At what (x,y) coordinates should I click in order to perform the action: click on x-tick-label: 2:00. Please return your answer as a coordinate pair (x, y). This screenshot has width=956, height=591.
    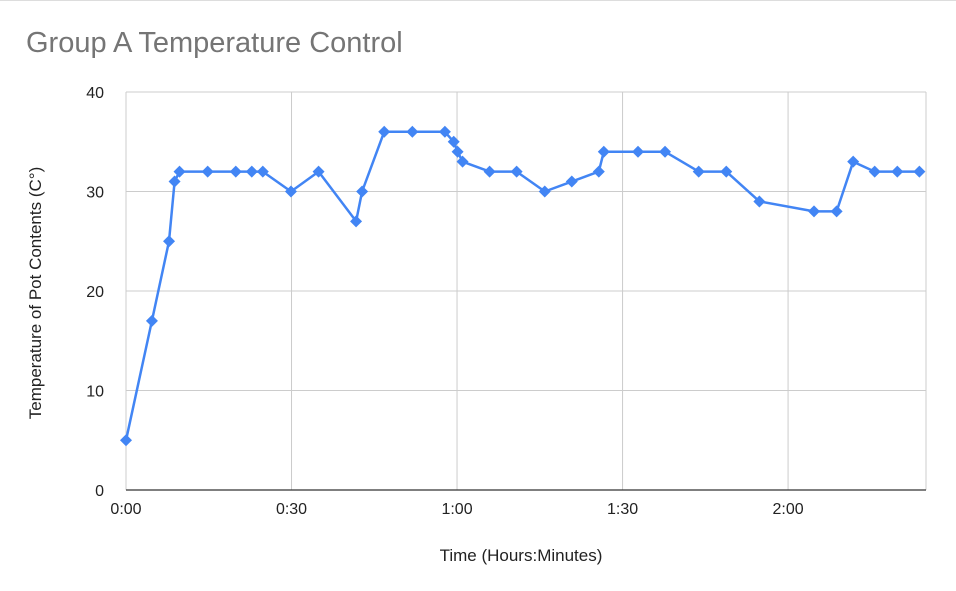
    Looking at the image, I should click on (787, 509).